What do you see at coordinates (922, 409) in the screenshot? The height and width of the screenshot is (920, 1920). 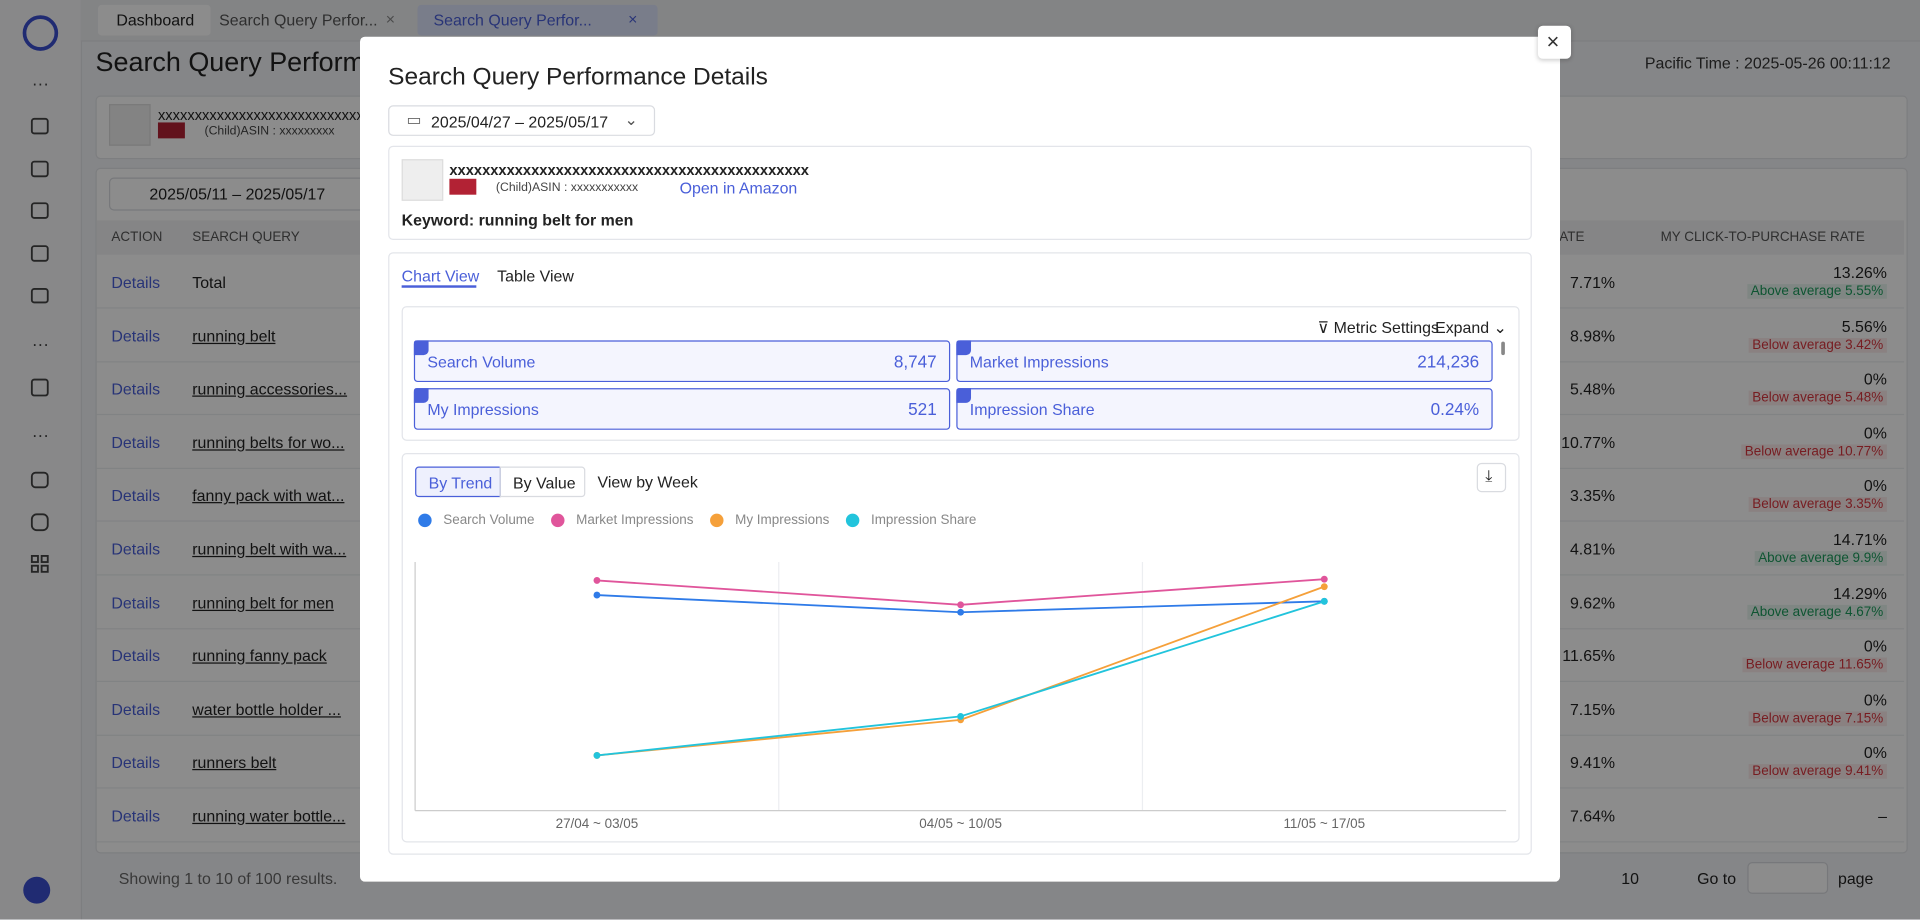 I see `metric-value: 521` at bounding box center [922, 409].